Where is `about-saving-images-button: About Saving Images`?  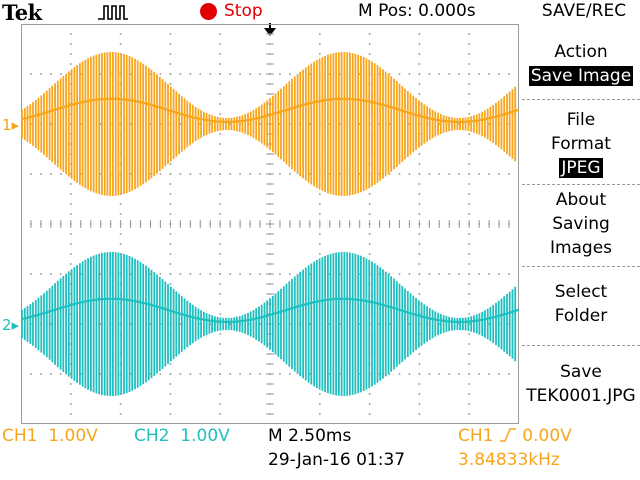
about-saving-images-button: About Saving Images is located at coordinates (581, 224).